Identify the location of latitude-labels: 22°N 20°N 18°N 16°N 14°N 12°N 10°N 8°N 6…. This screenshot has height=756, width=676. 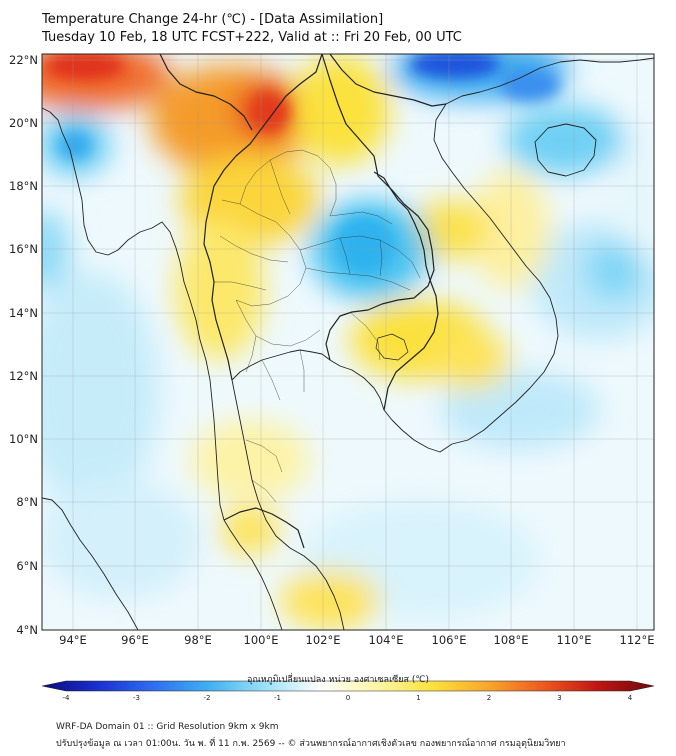
(23, 345).